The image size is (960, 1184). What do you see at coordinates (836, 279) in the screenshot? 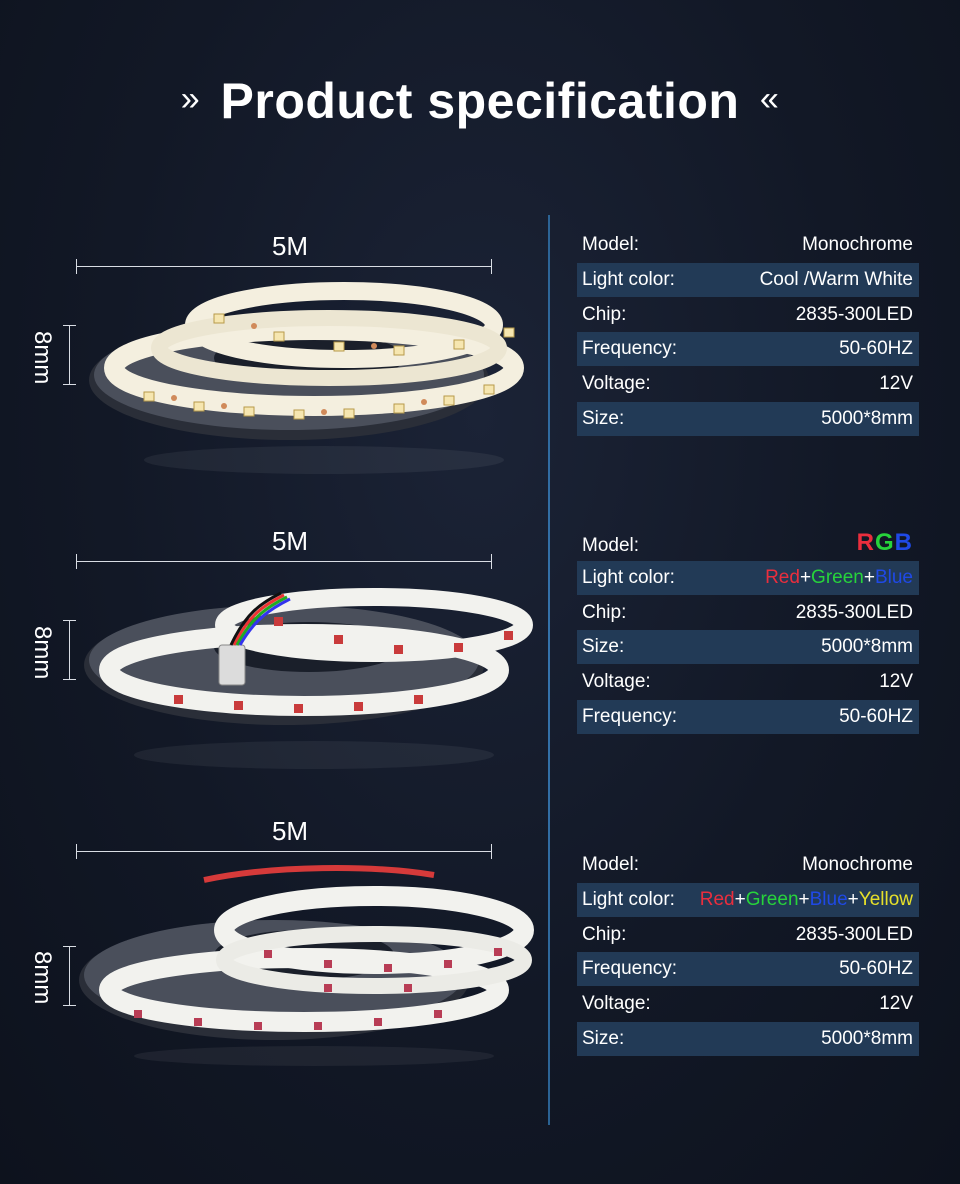
I see `spec-value: Cool /Warm White` at bounding box center [836, 279].